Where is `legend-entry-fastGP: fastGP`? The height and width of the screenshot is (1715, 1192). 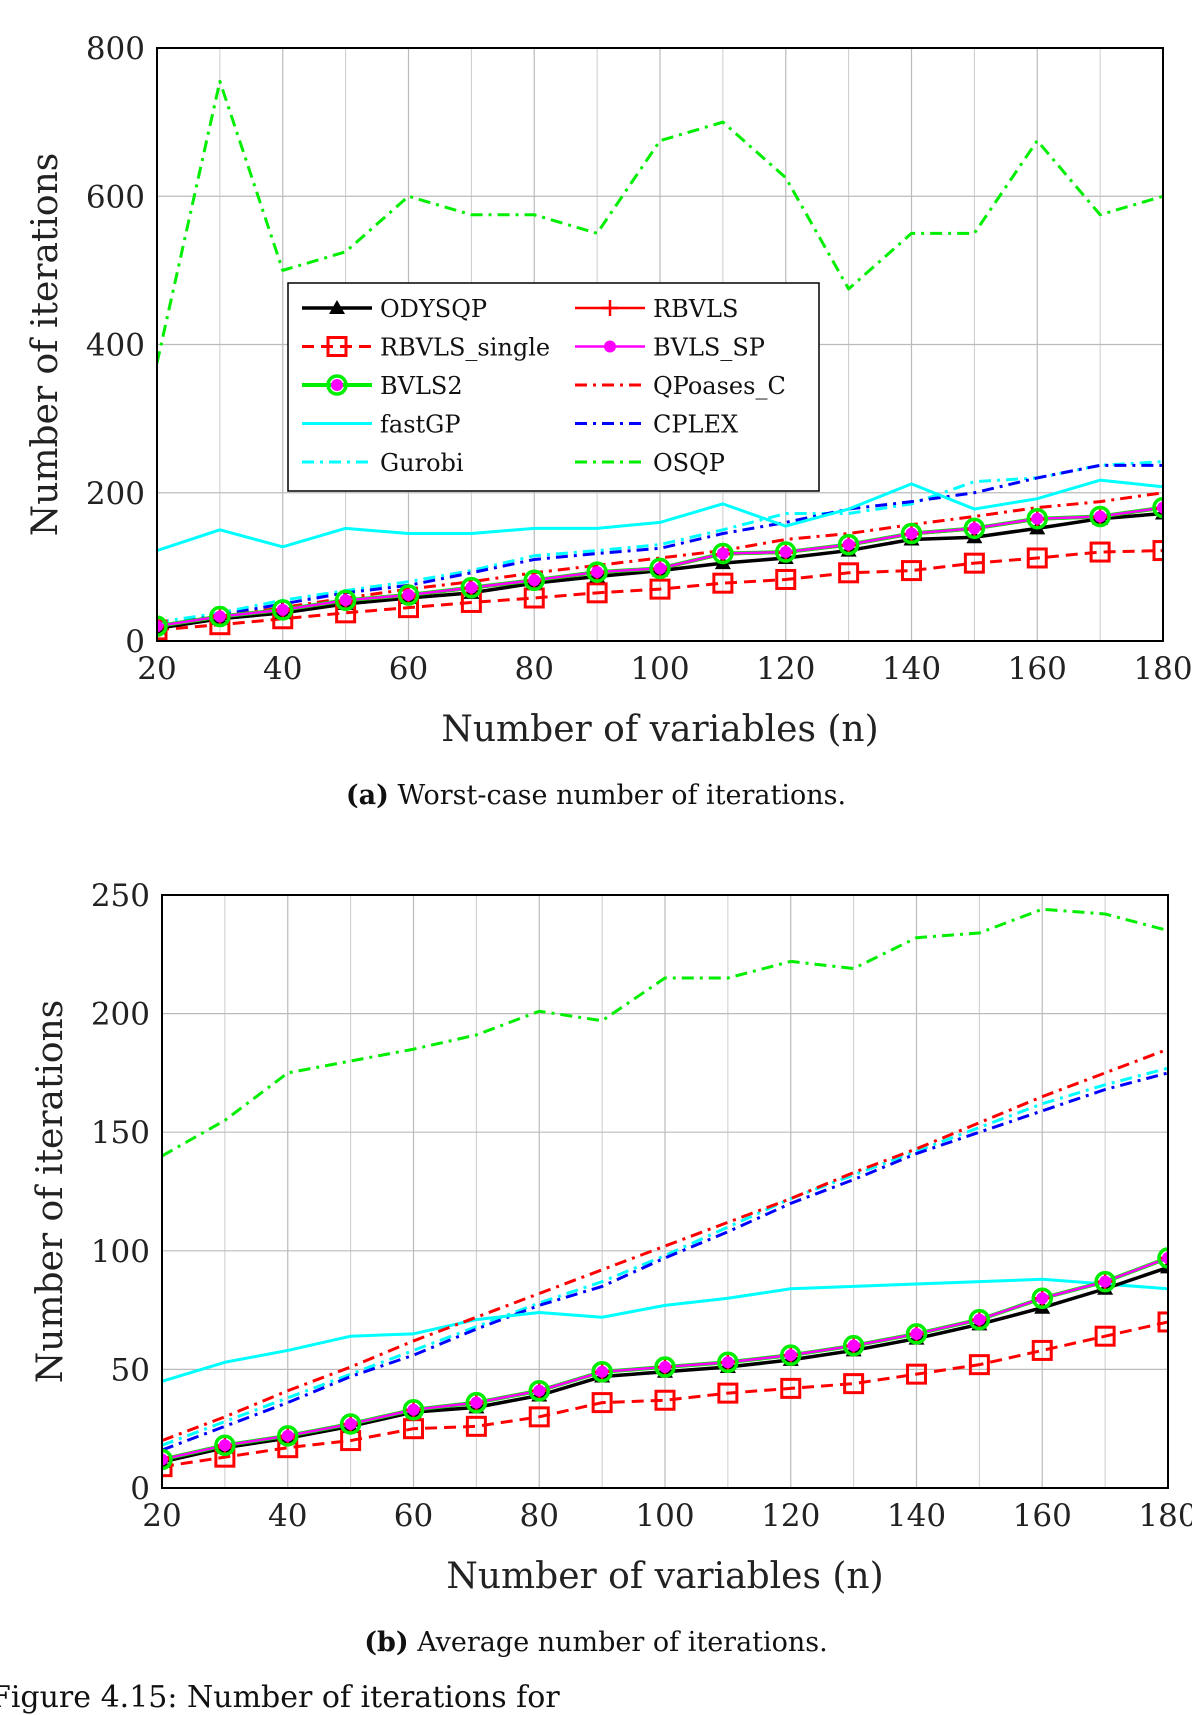 legend-entry-fastGP: fastGP is located at coordinates (381, 425).